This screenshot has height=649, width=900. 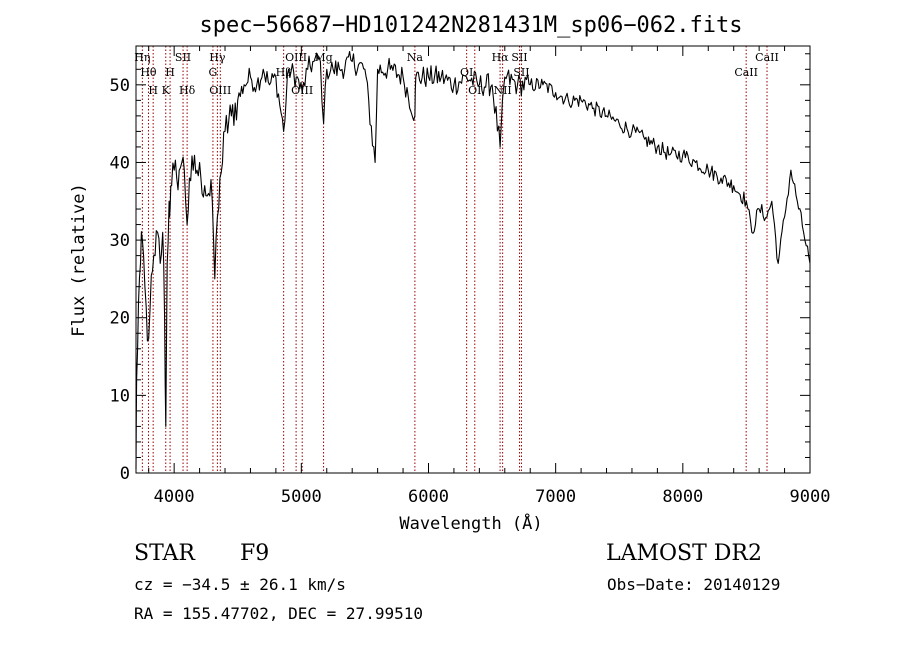 What do you see at coordinates (240, 584) in the screenshot?
I see `redshift-readout: cz = −34.5 ± 26.1 km/s` at bounding box center [240, 584].